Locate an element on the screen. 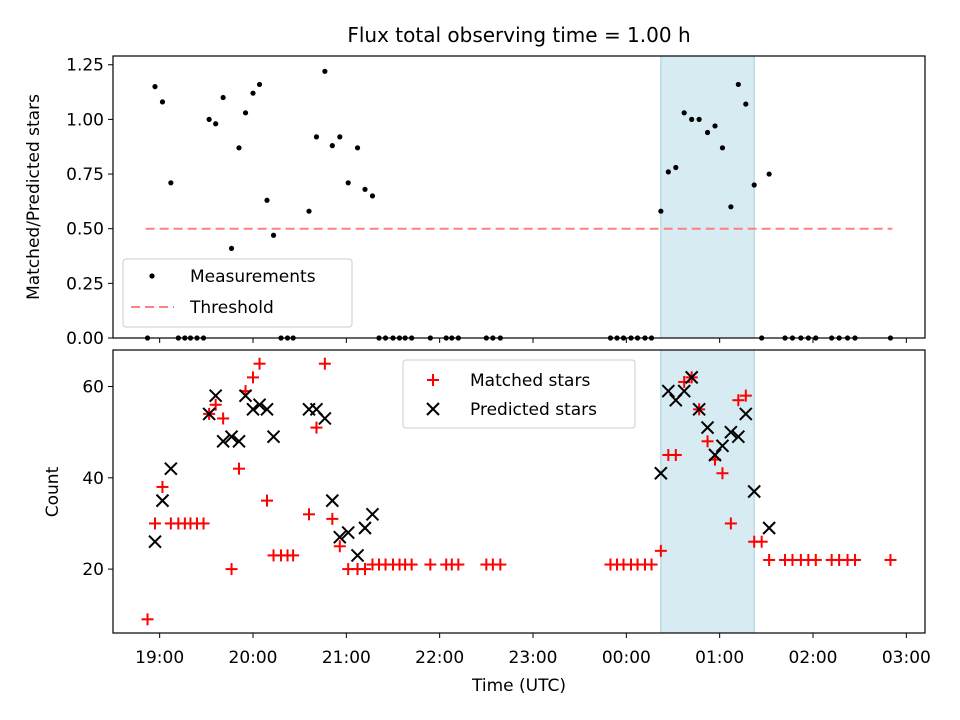  x-tick-label: 03:00 is located at coordinates (906, 658).